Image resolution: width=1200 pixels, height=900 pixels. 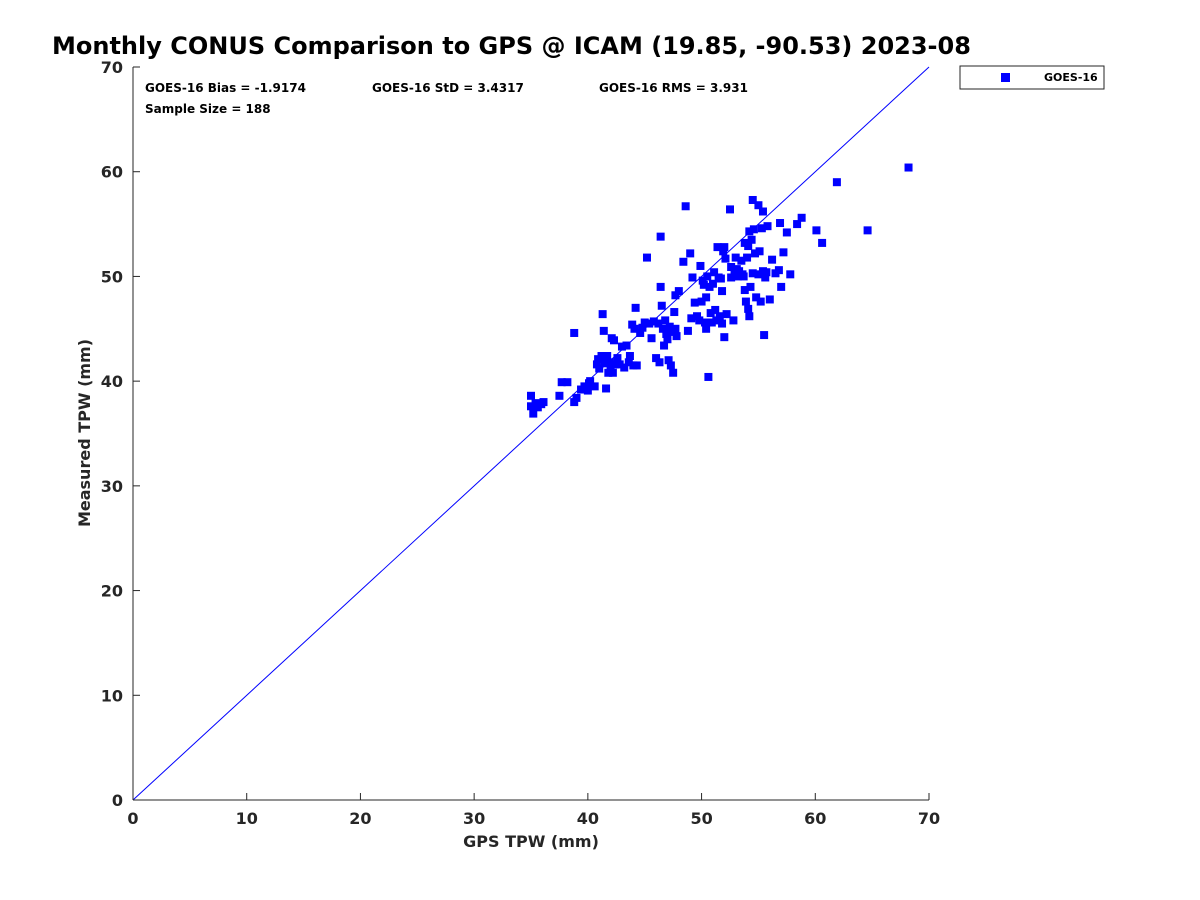 What do you see at coordinates (929, 818) in the screenshot?
I see `x-tick-label: 70` at bounding box center [929, 818].